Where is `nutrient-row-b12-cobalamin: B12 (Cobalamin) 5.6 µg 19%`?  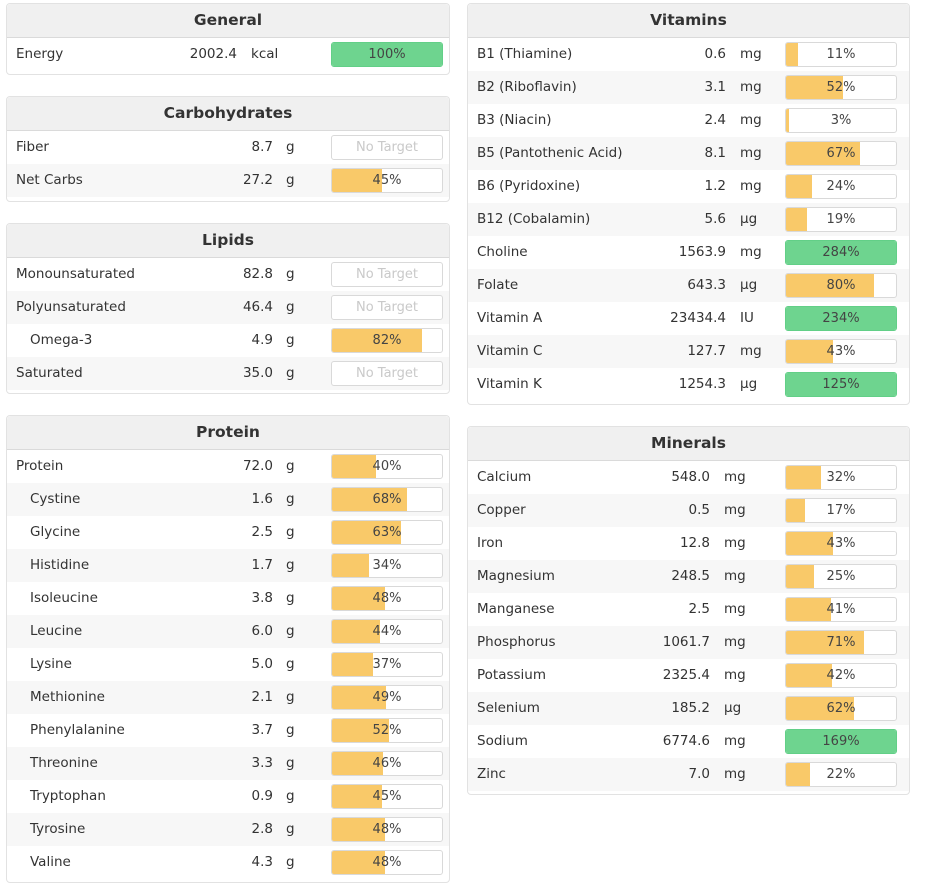
nutrient-row-b12-cobalamin: B12 (Cobalamin) 5.6 µg 19% is located at coordinates (688, 219).